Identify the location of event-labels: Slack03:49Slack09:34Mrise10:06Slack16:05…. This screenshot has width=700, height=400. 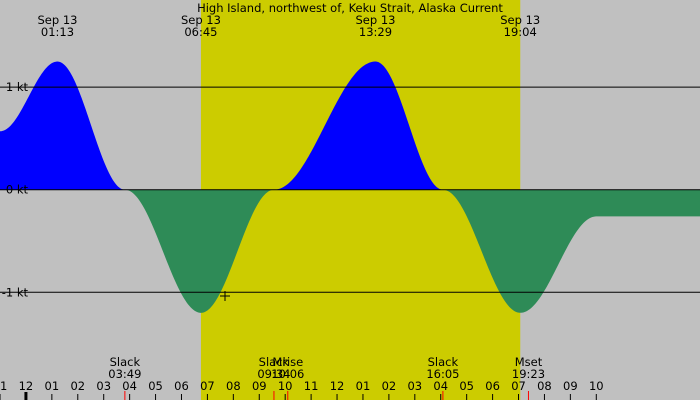
(326, 377).